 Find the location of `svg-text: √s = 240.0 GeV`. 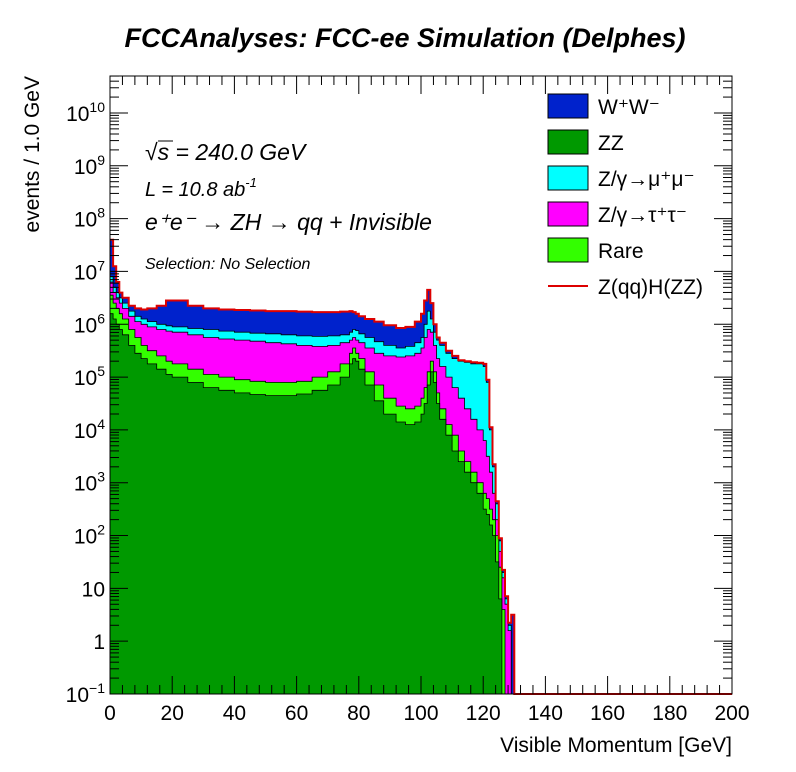

svg-text: √s = 240.0 GeV is located at coordinates (226, 152).